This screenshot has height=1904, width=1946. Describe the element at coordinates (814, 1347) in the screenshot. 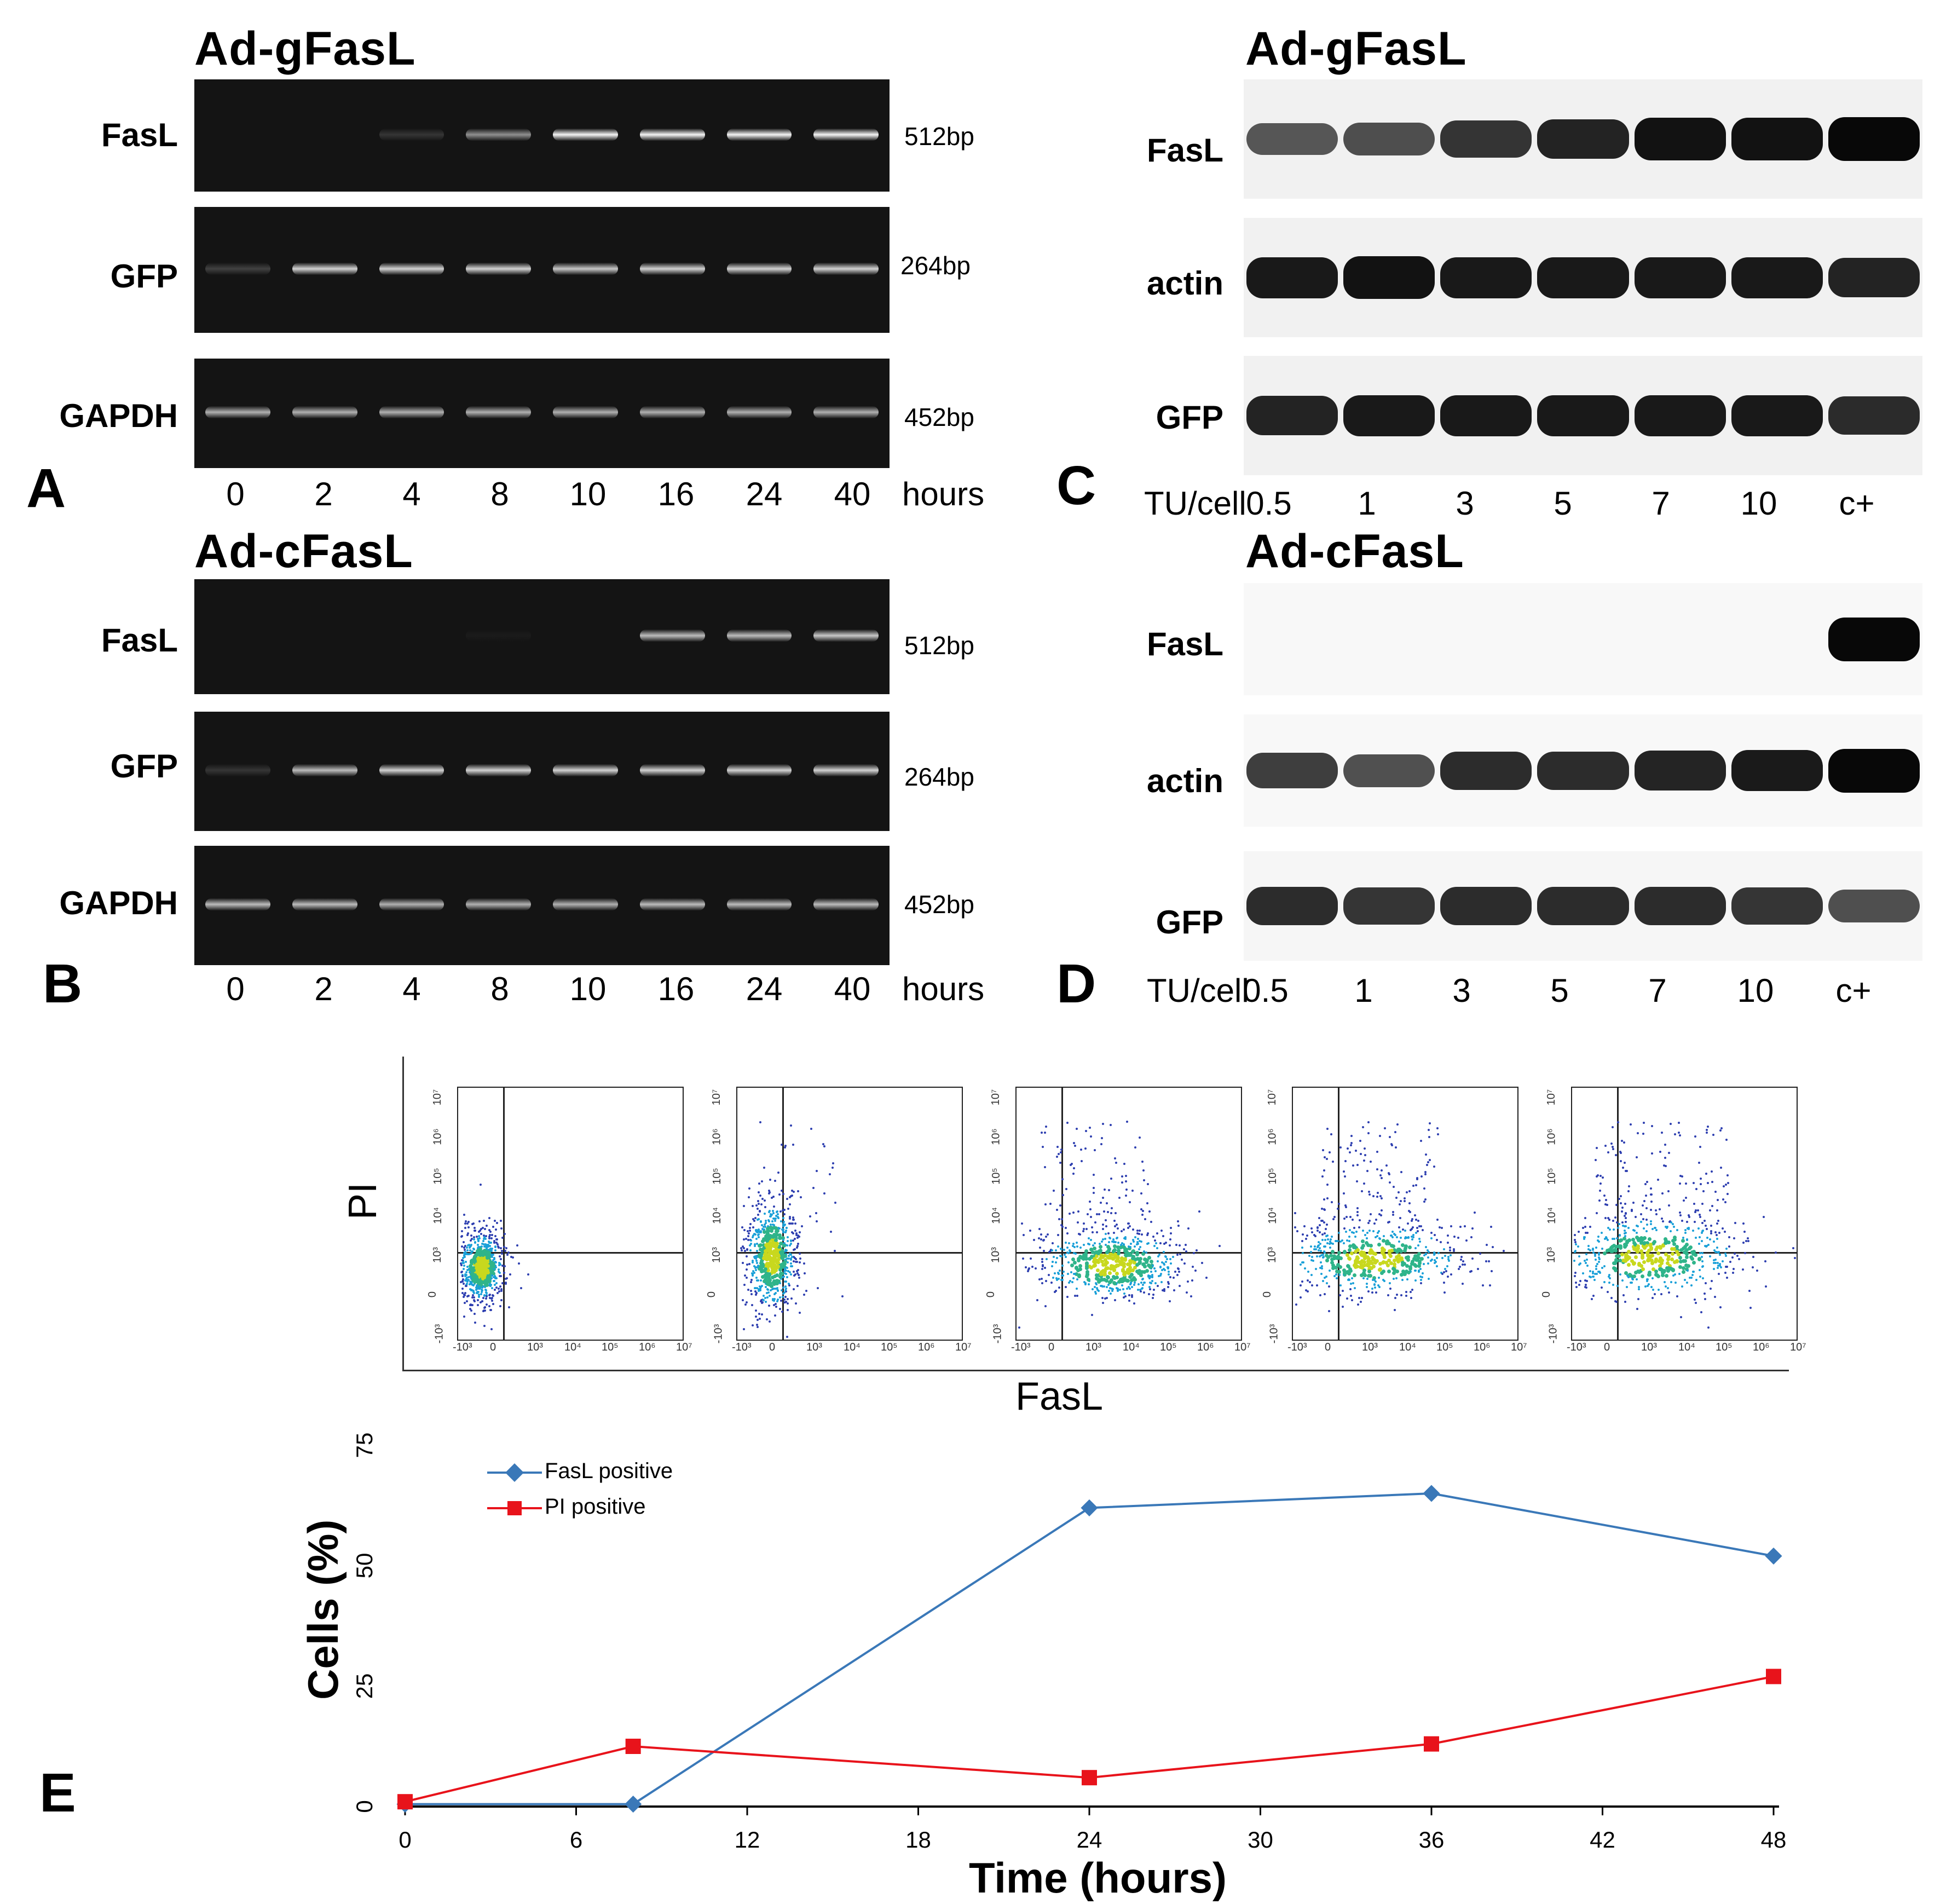

I see `flow-x-tick: 10³` at that location.